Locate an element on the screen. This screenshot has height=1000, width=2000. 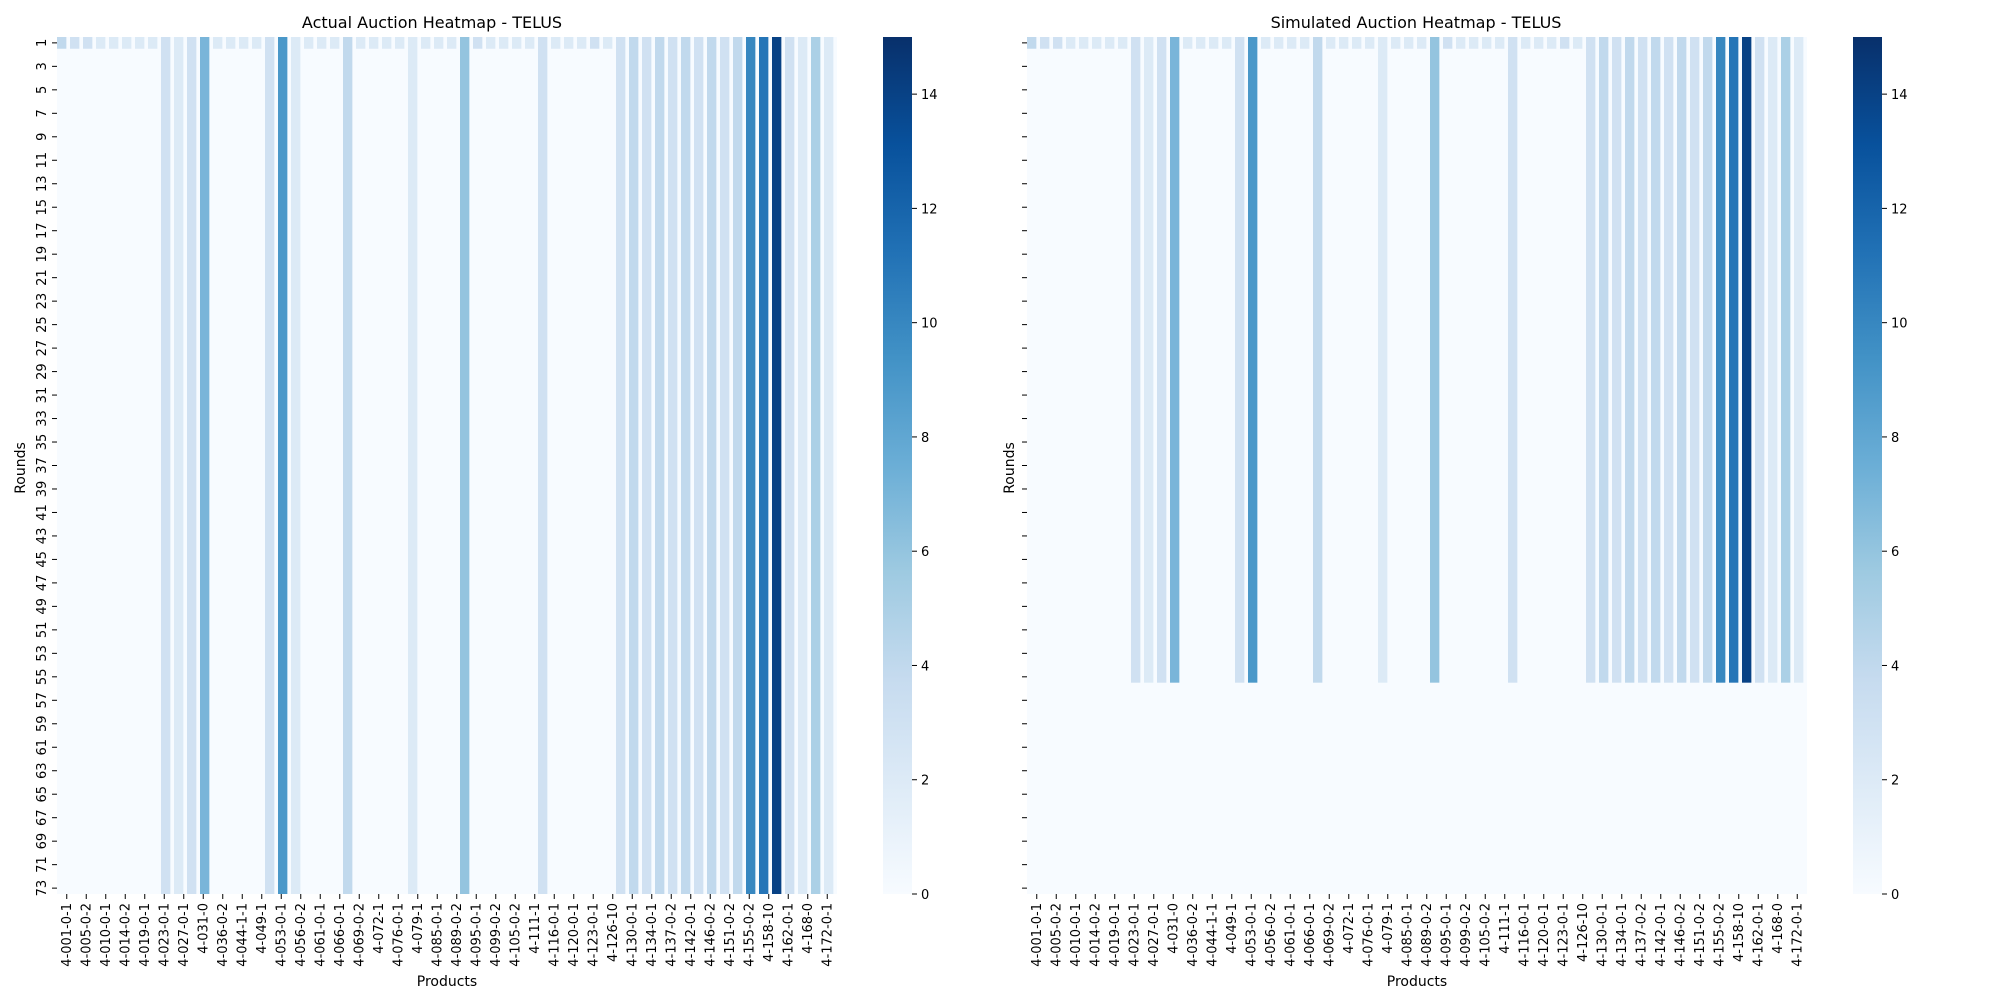
x-tick-label: 4-099-0-2 is located at coordinates (1466, 935).